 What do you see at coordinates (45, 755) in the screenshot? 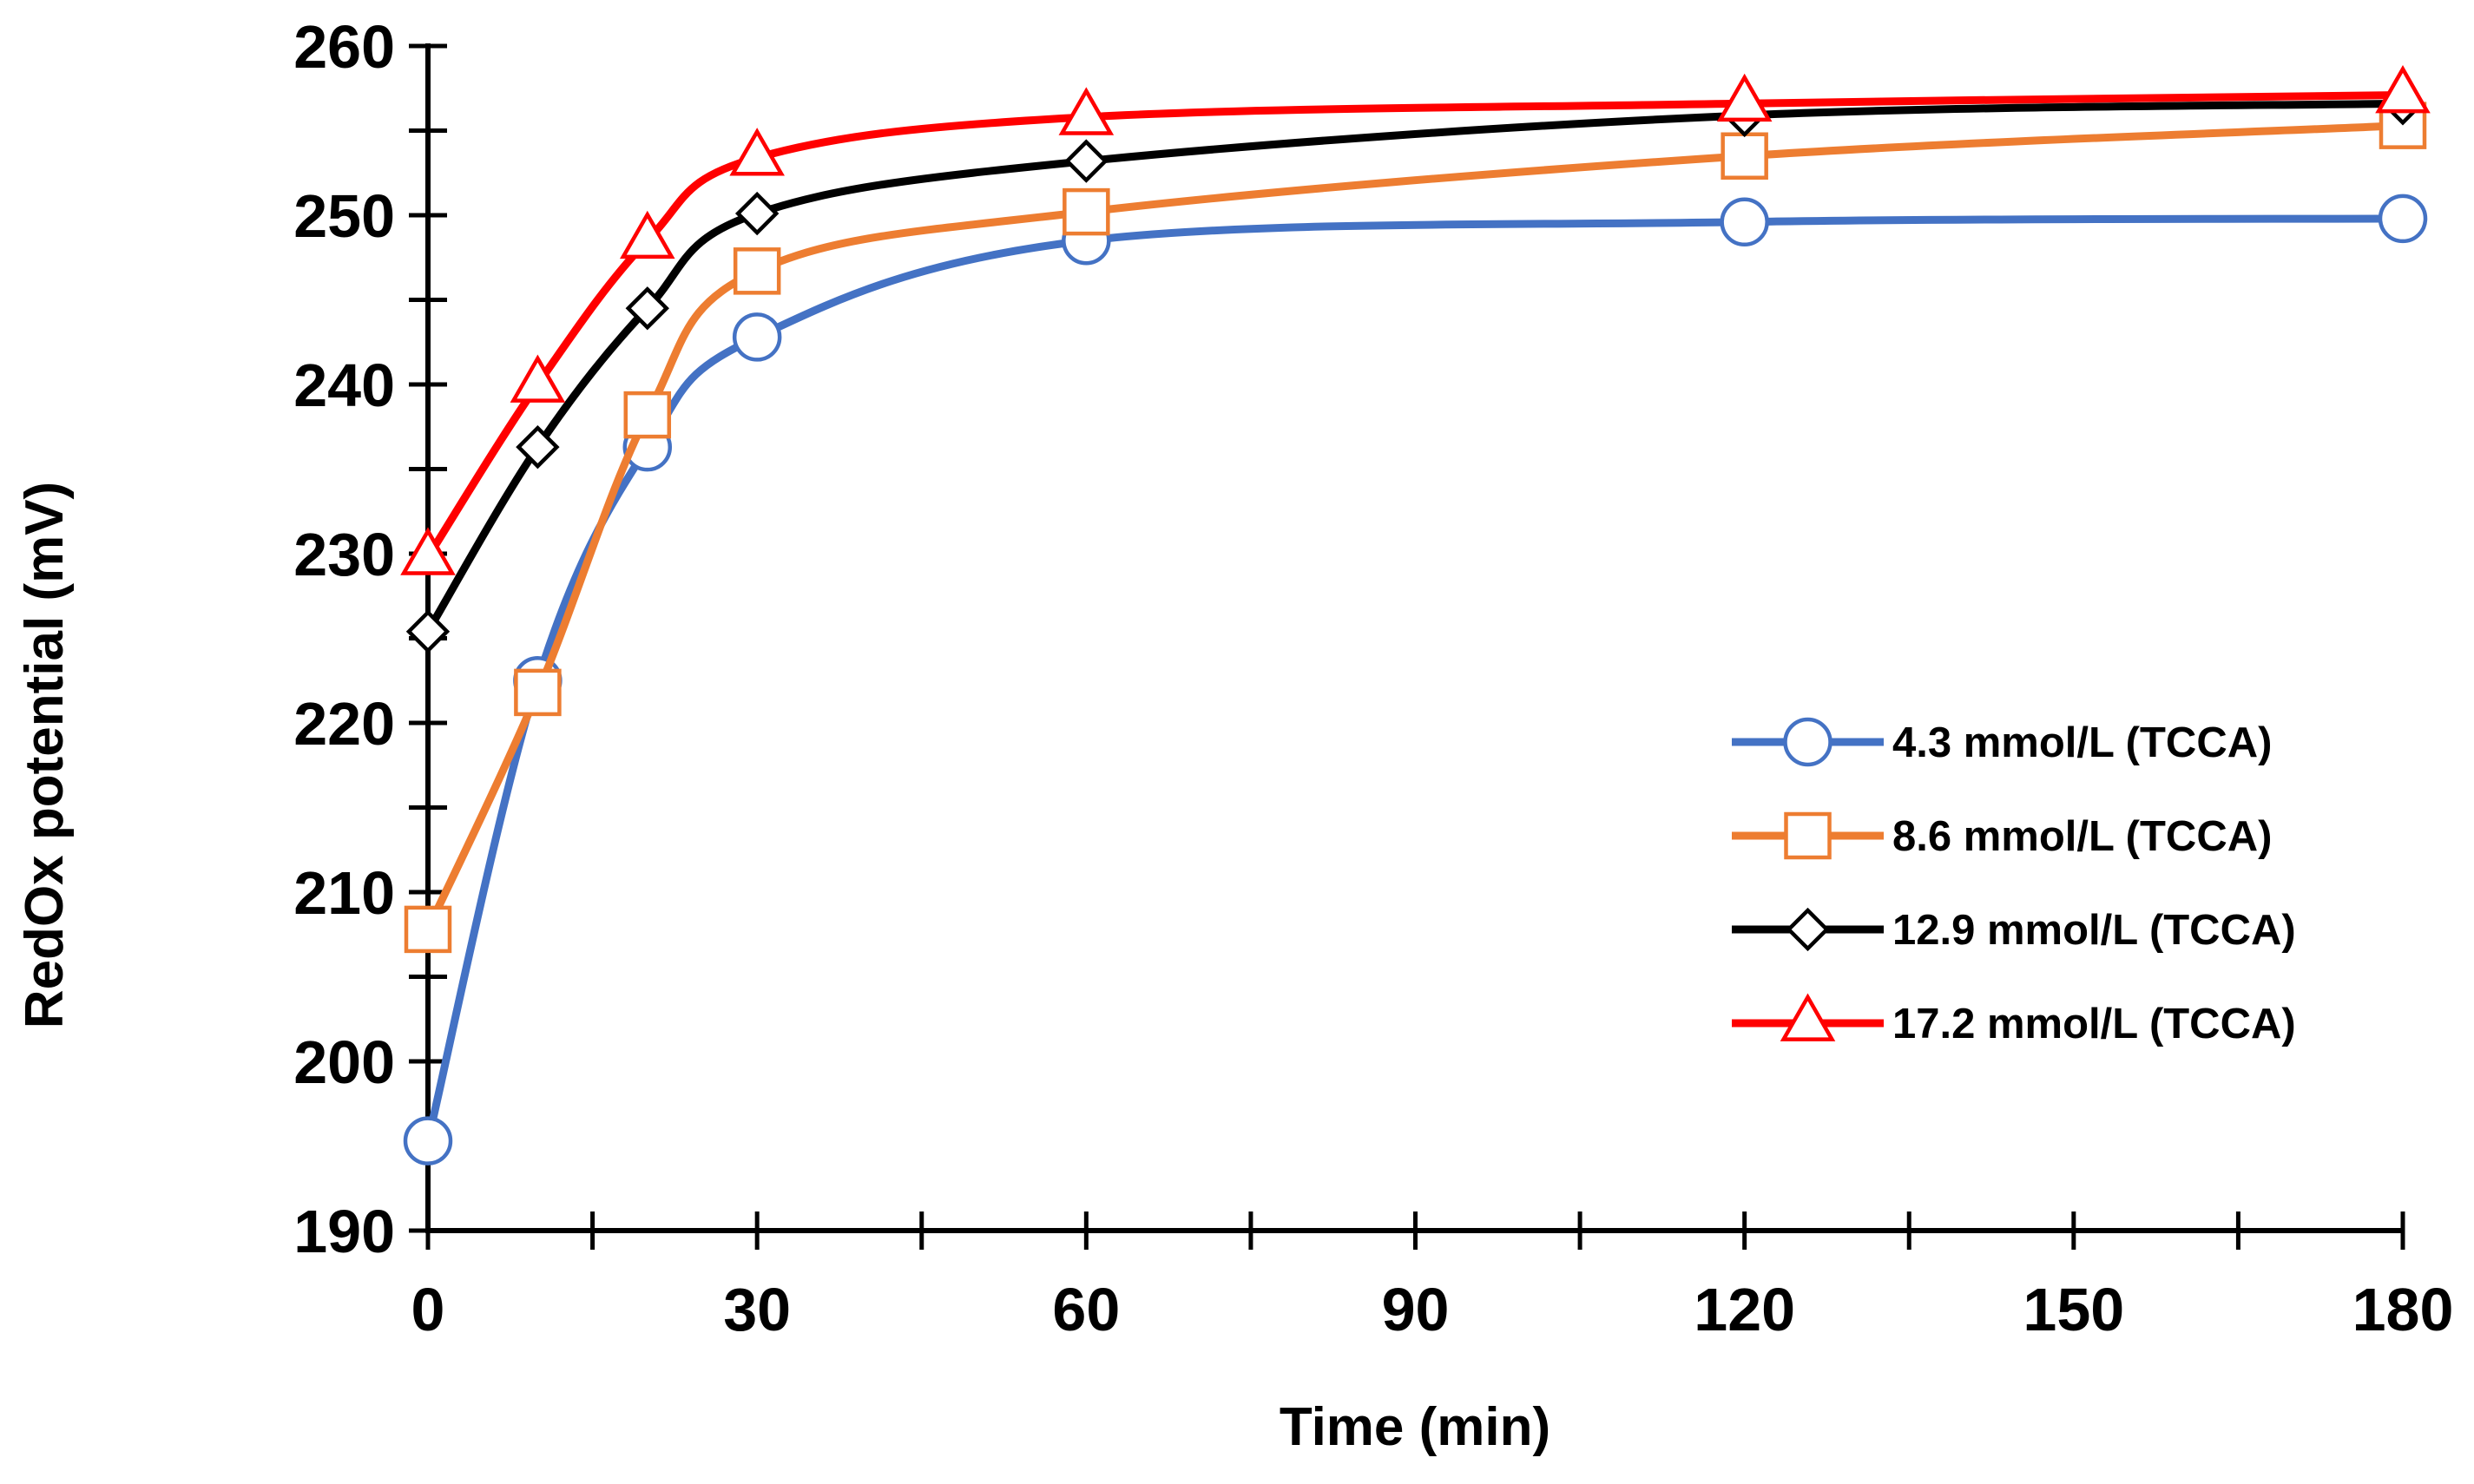
I see `y-axis-title: RedOx potential (mV)` at bounding box center [45, 755].